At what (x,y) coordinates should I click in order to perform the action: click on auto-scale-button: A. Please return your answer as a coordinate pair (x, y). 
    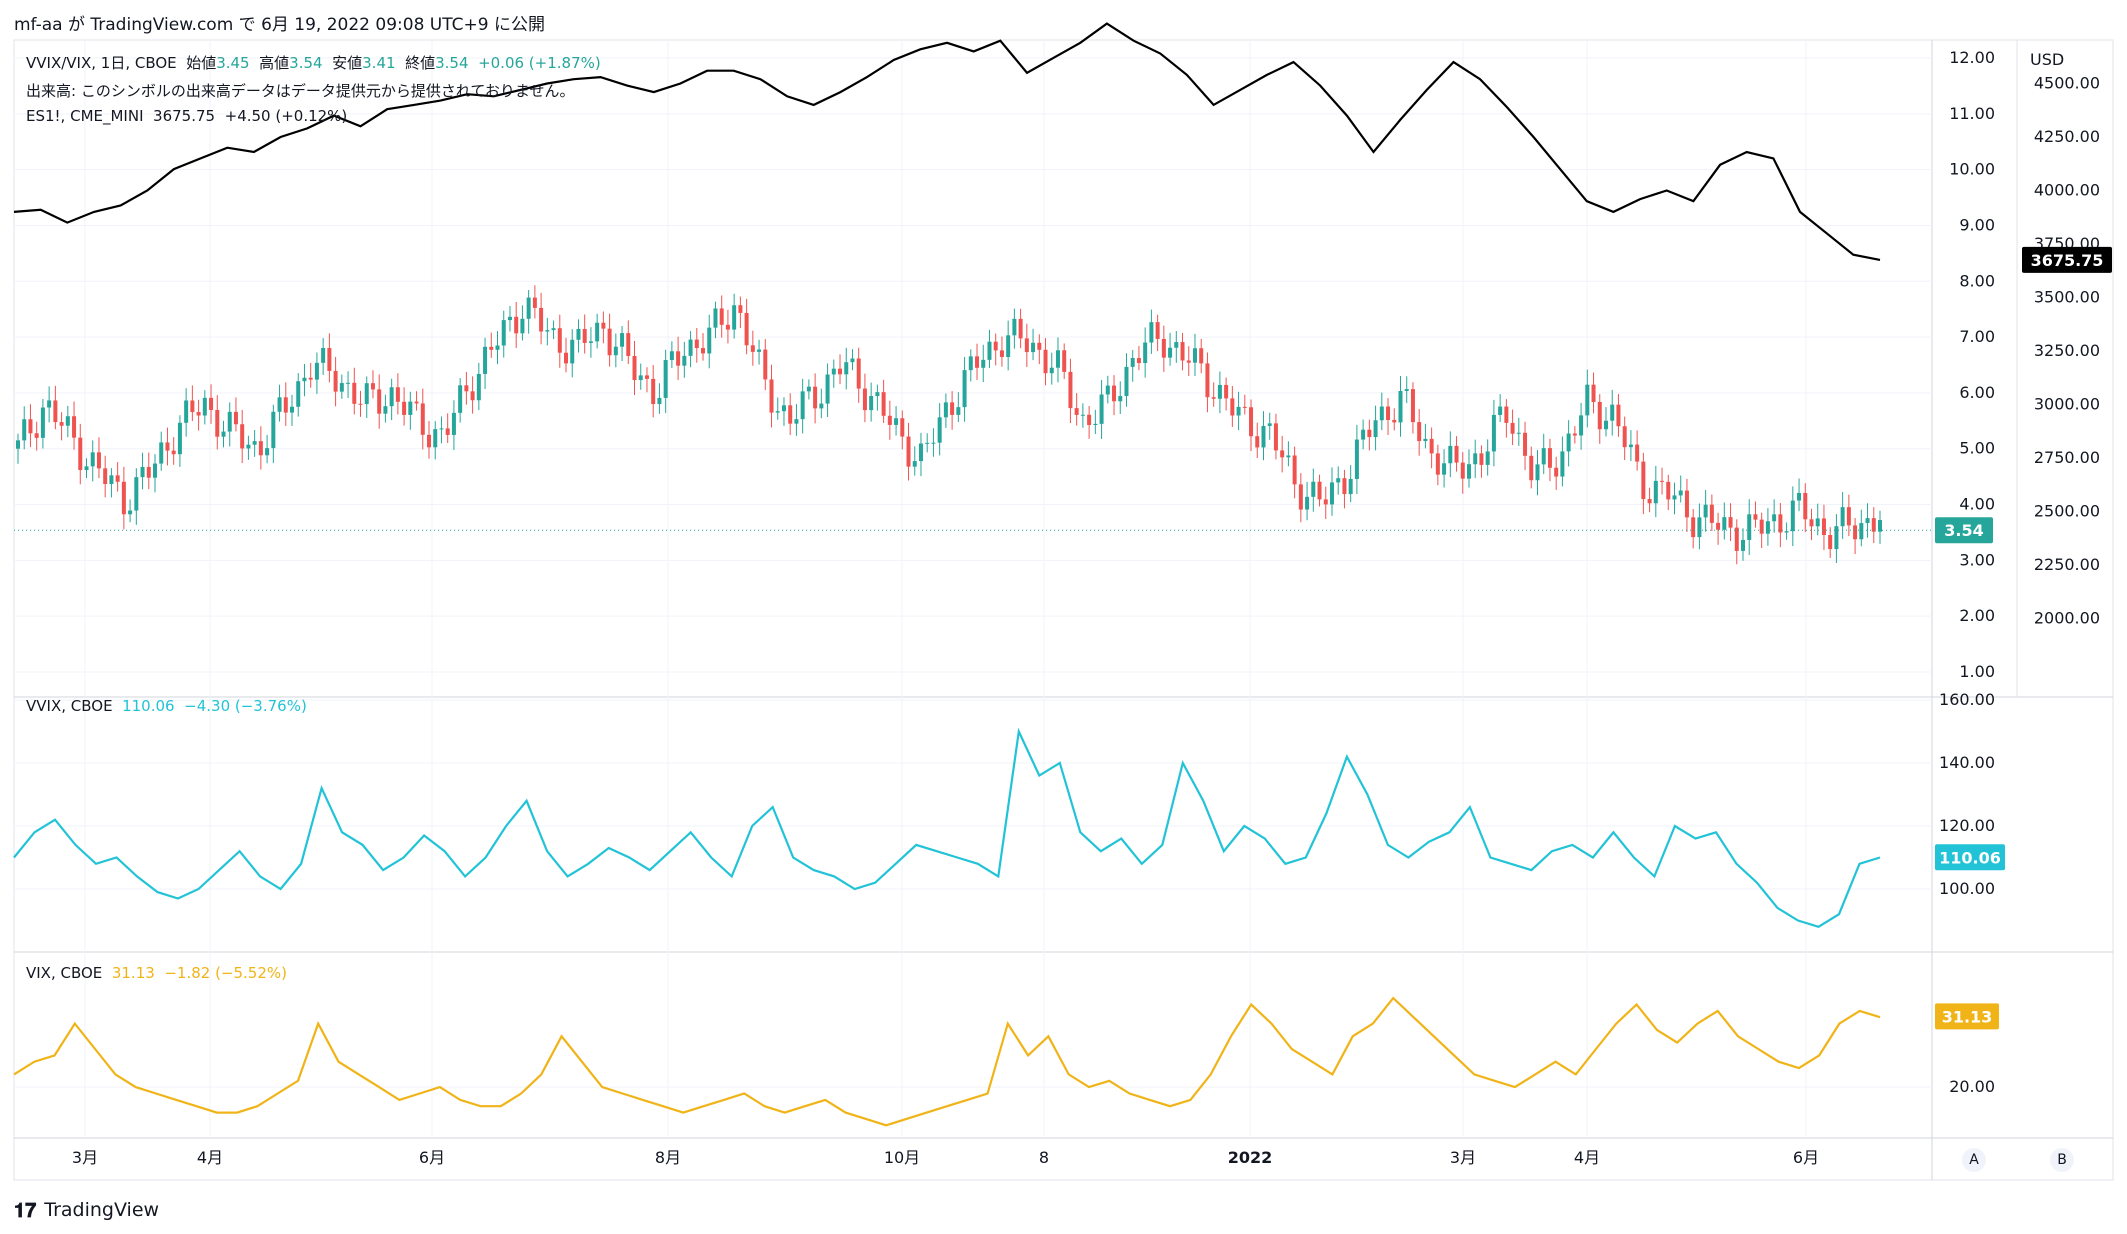
    Looking at the image, I should click on (1974, 1160).